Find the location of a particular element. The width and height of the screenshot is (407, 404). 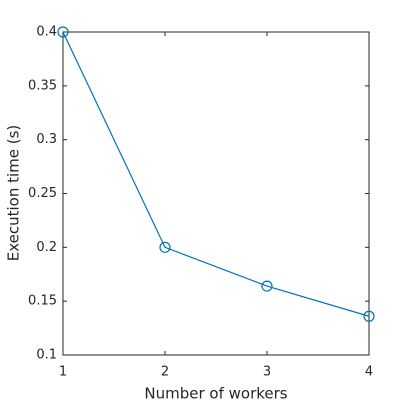

y-tick-label: 0.4 is located at coordinates (46, 32).